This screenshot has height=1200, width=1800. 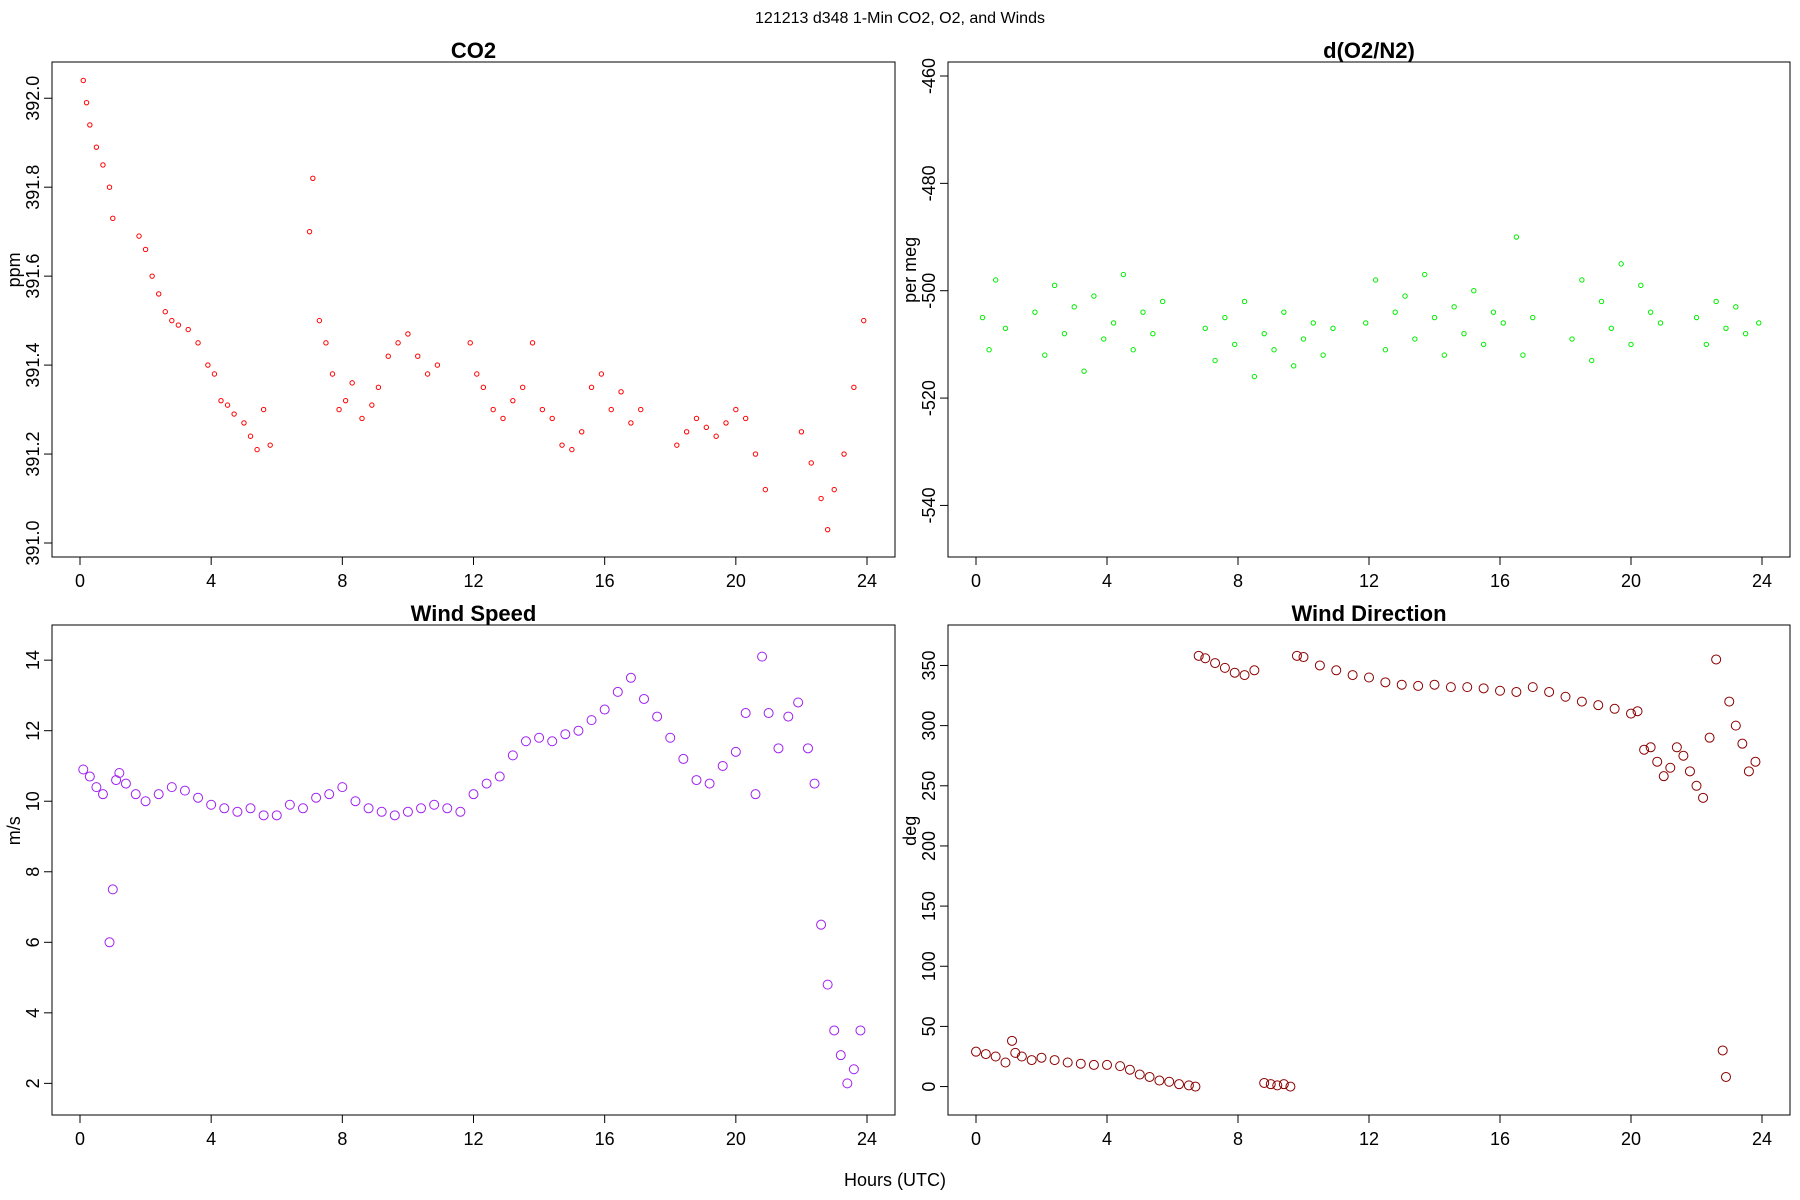 What do you see at coordinates (929, 786) in the screenshot?
I see `y-tick-label: 250` at bounding box center [929, 786].